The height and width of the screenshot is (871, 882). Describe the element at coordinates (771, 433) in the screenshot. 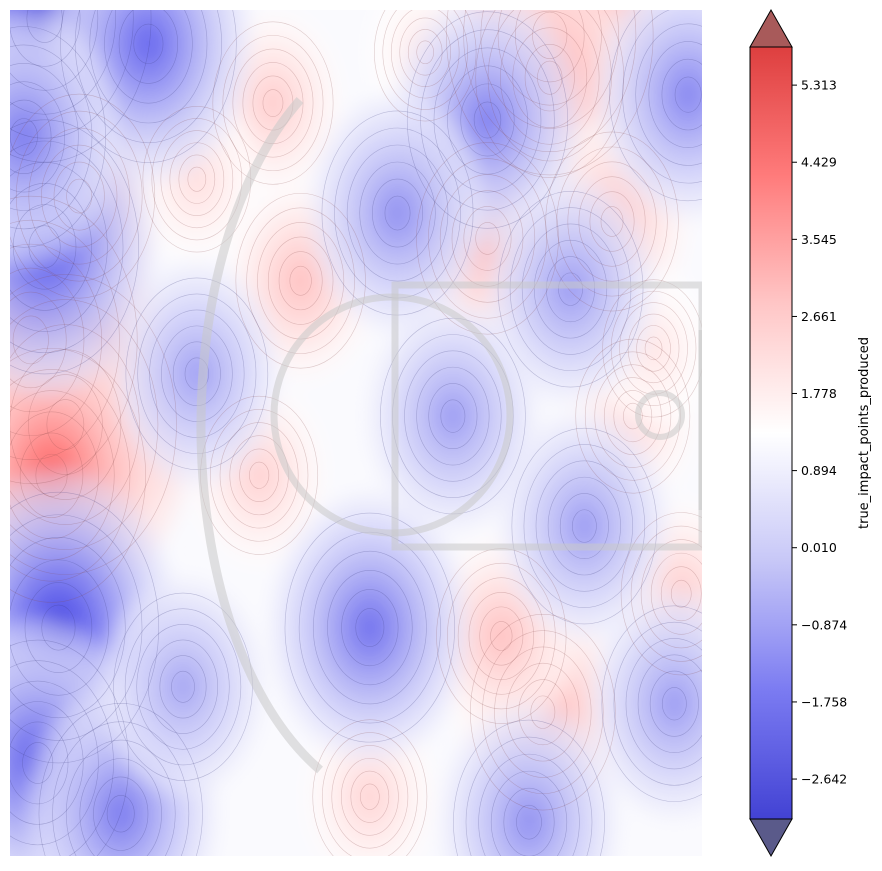

I see `colorbar-body` at that location.